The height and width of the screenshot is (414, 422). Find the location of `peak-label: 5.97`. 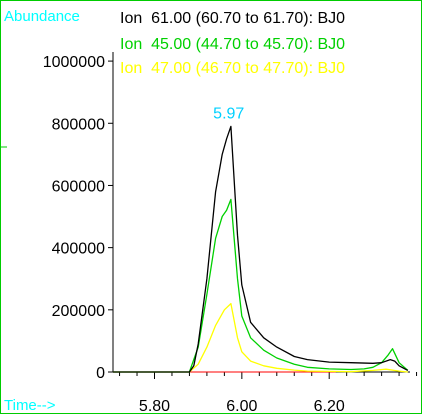

peak-label: 5.97 is located at coordinates (228, 113).